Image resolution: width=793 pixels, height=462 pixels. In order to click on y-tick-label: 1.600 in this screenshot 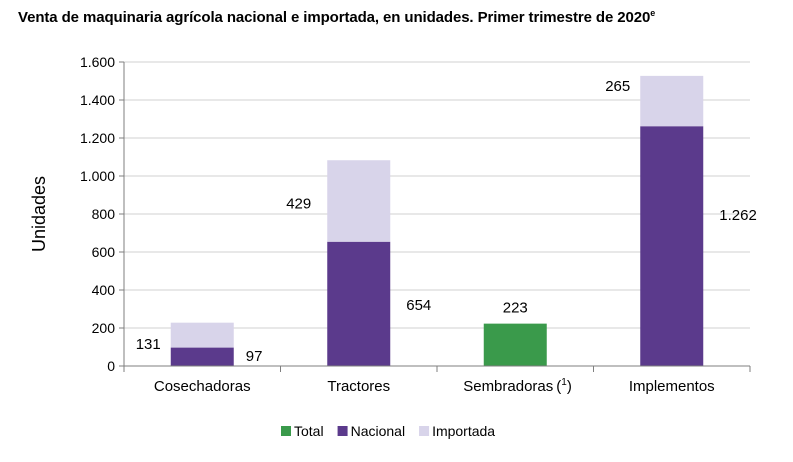, I will do `click(97, 62)`.